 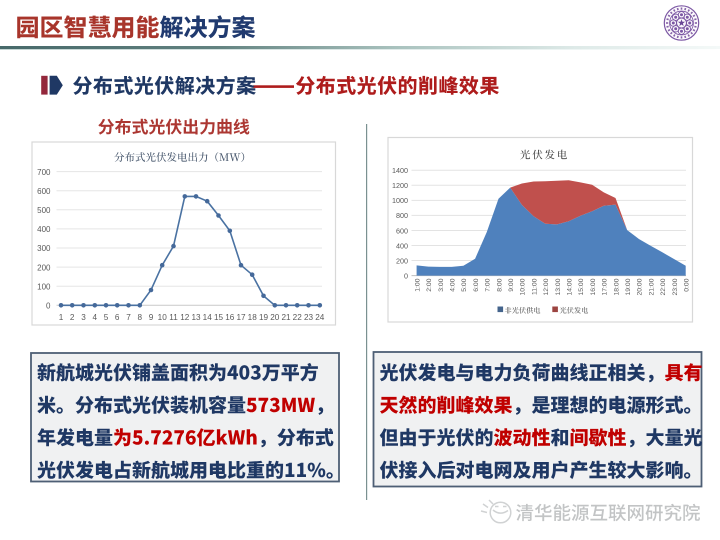 What do you see at coordinates (402, 215) in the screenshot?
I see `svg-text: 800` at bounding box center [402, 215].